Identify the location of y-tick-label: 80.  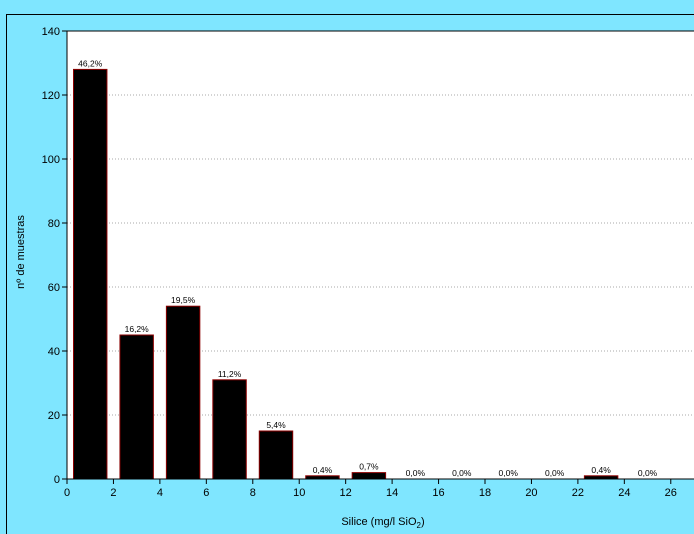
(54, 224).